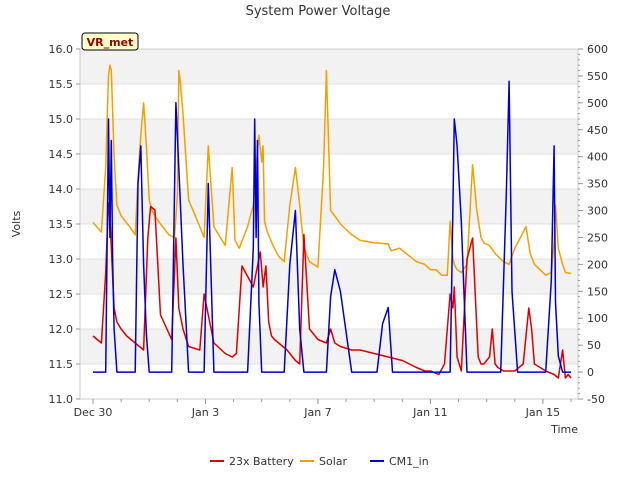 The height and width of the screenshot is (484, 640). Describe the element at coordinates (61, 364) in the screenshot. I see `left-tick-label: 11.5` at that location.